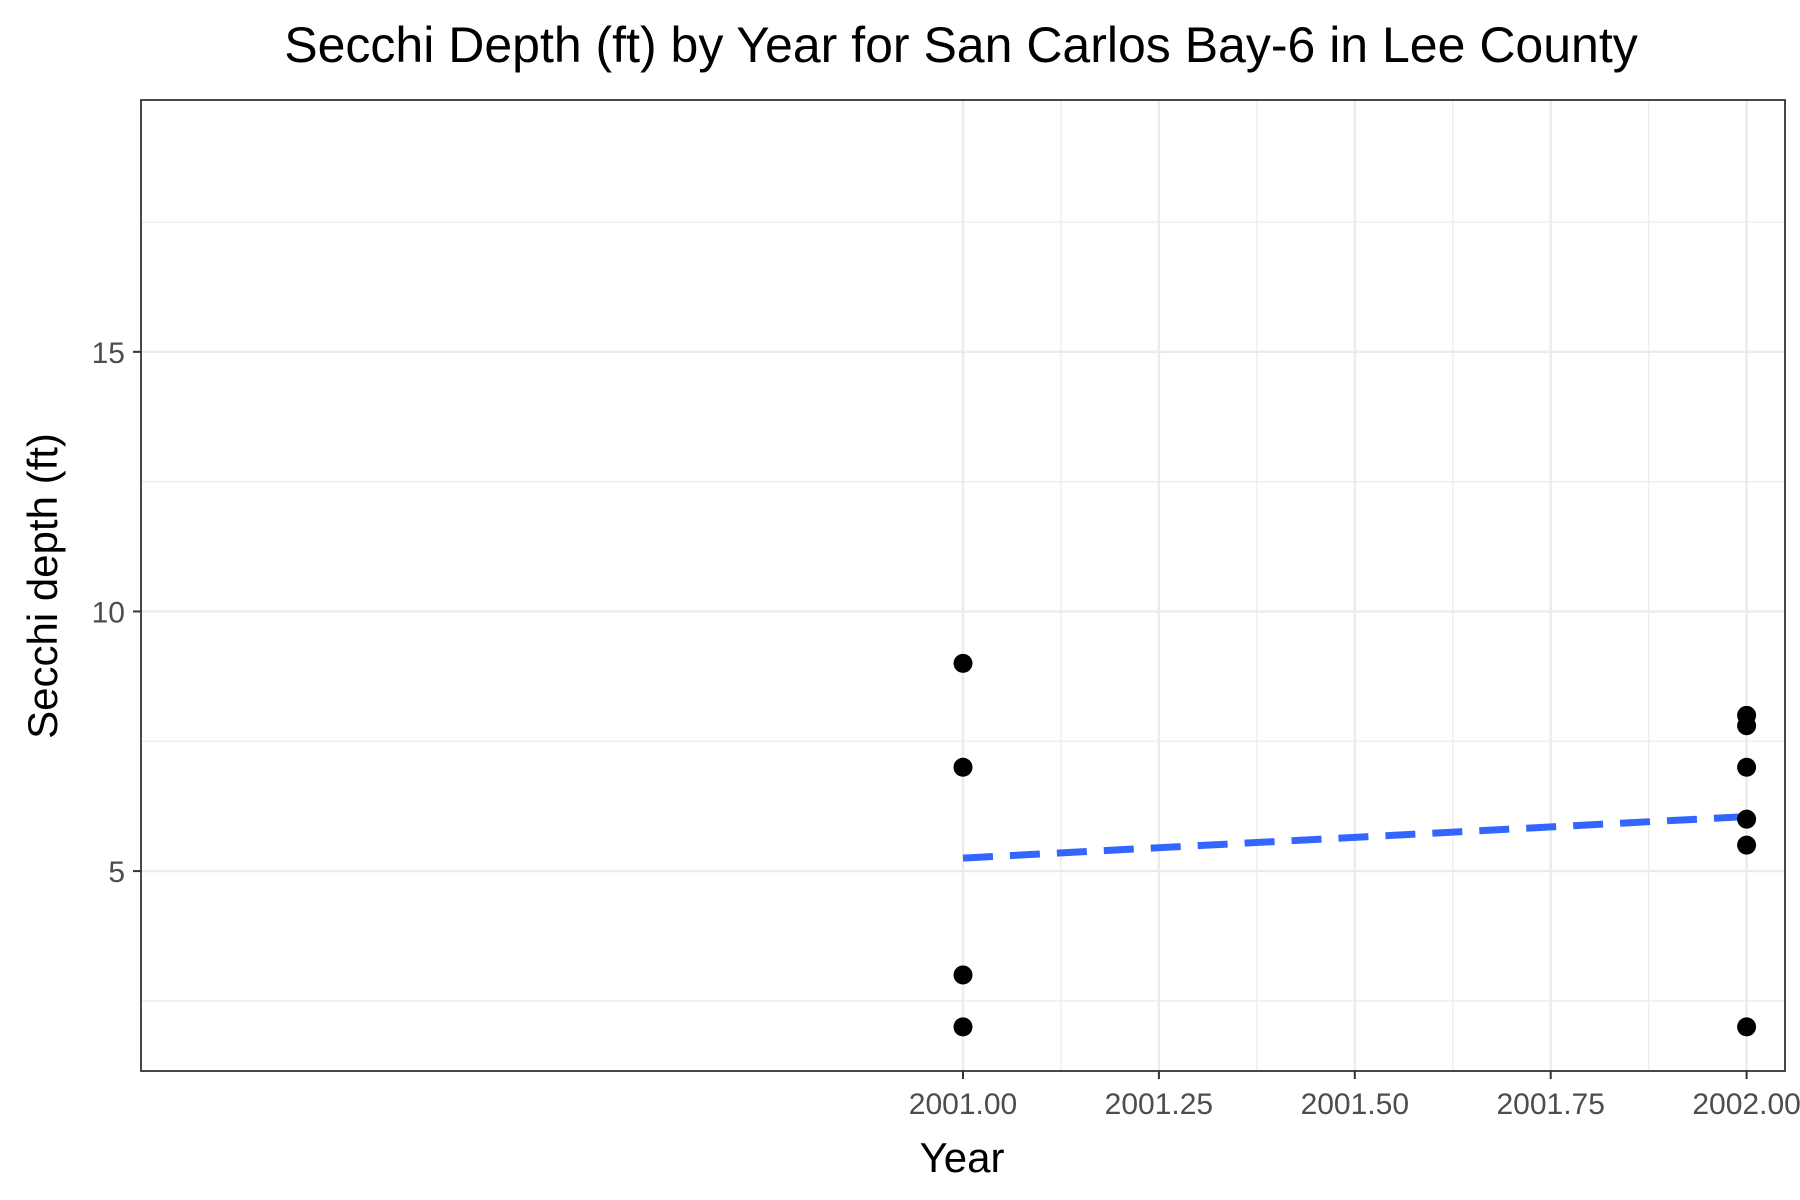 The height and width of the screenshot is (1200, 1800). I want to click on x-tick-label: 2002.00, so click(1746, 1104).